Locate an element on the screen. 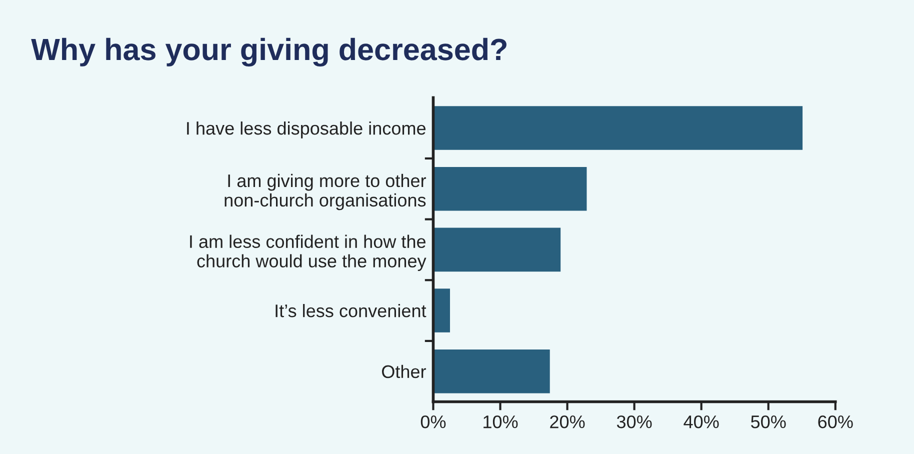 The height and width of the screenshot is (454, 914). chart-title: Why has your giving decreased? is located at coordinates (268, 52).